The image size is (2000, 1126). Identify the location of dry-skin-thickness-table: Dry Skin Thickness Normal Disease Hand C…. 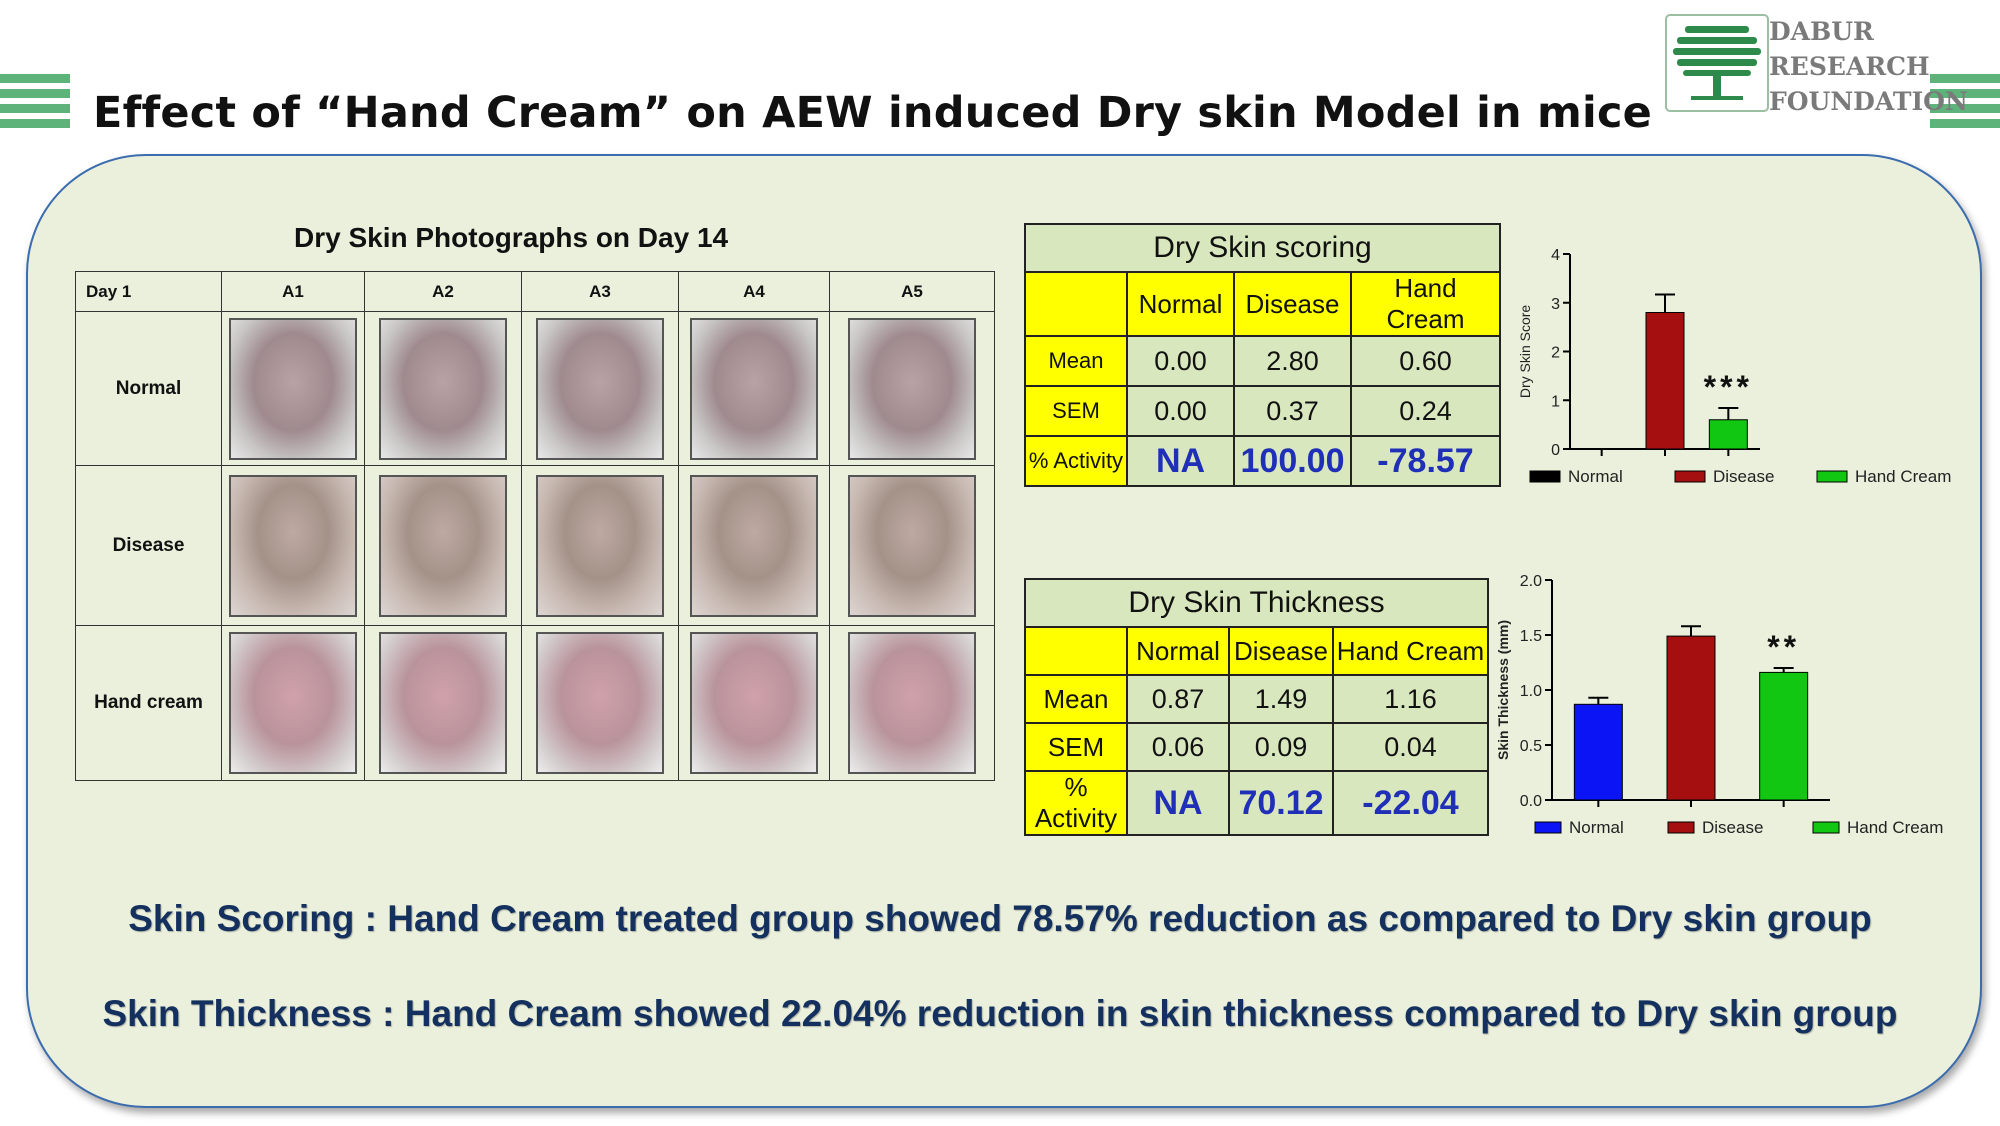
(1256, 707).